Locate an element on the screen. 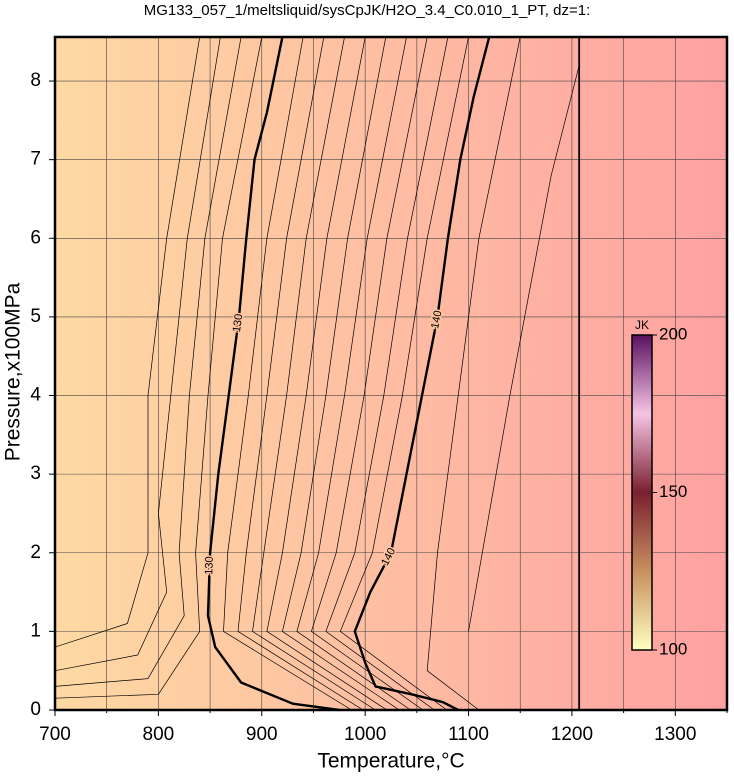  colorbar-tick-label: 150 is located at coordinates (673, 491).